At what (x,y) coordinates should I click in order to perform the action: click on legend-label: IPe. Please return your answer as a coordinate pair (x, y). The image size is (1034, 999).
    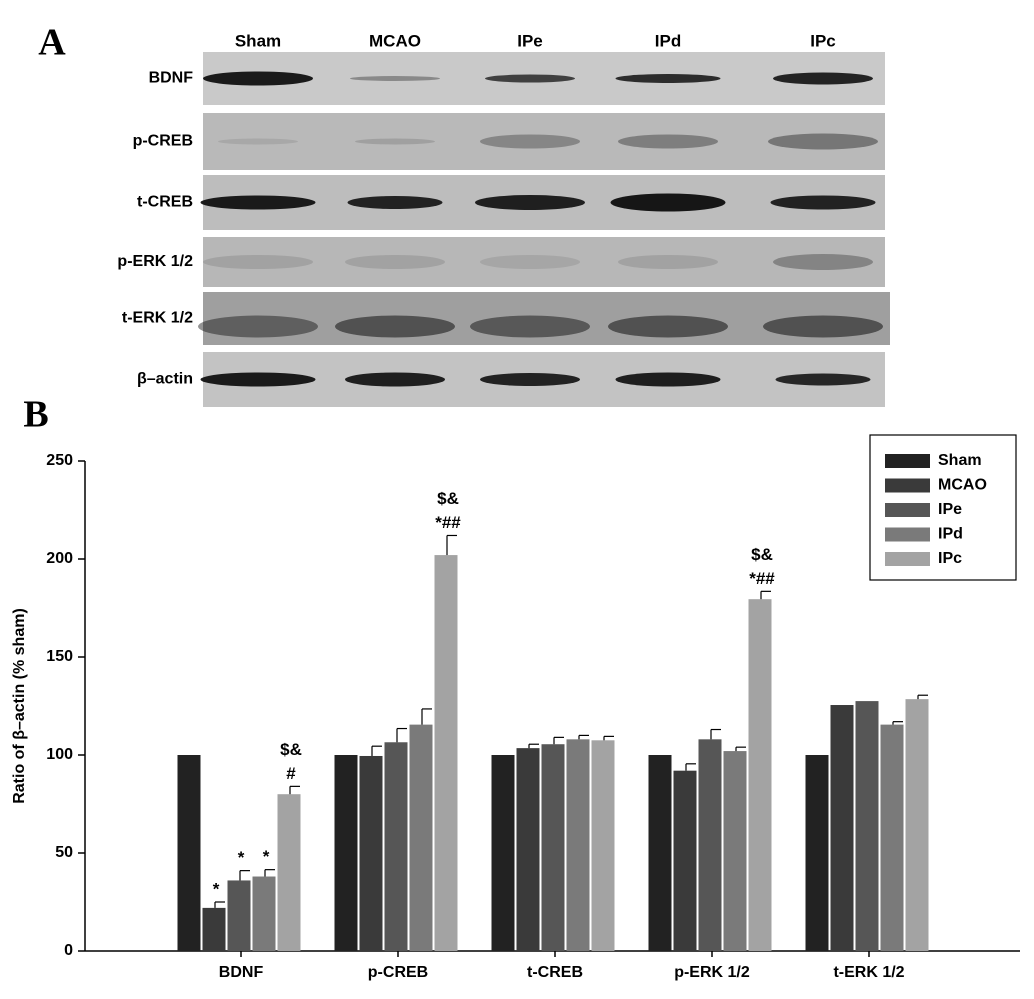
    Looking at the image, I should click on (950, 509).